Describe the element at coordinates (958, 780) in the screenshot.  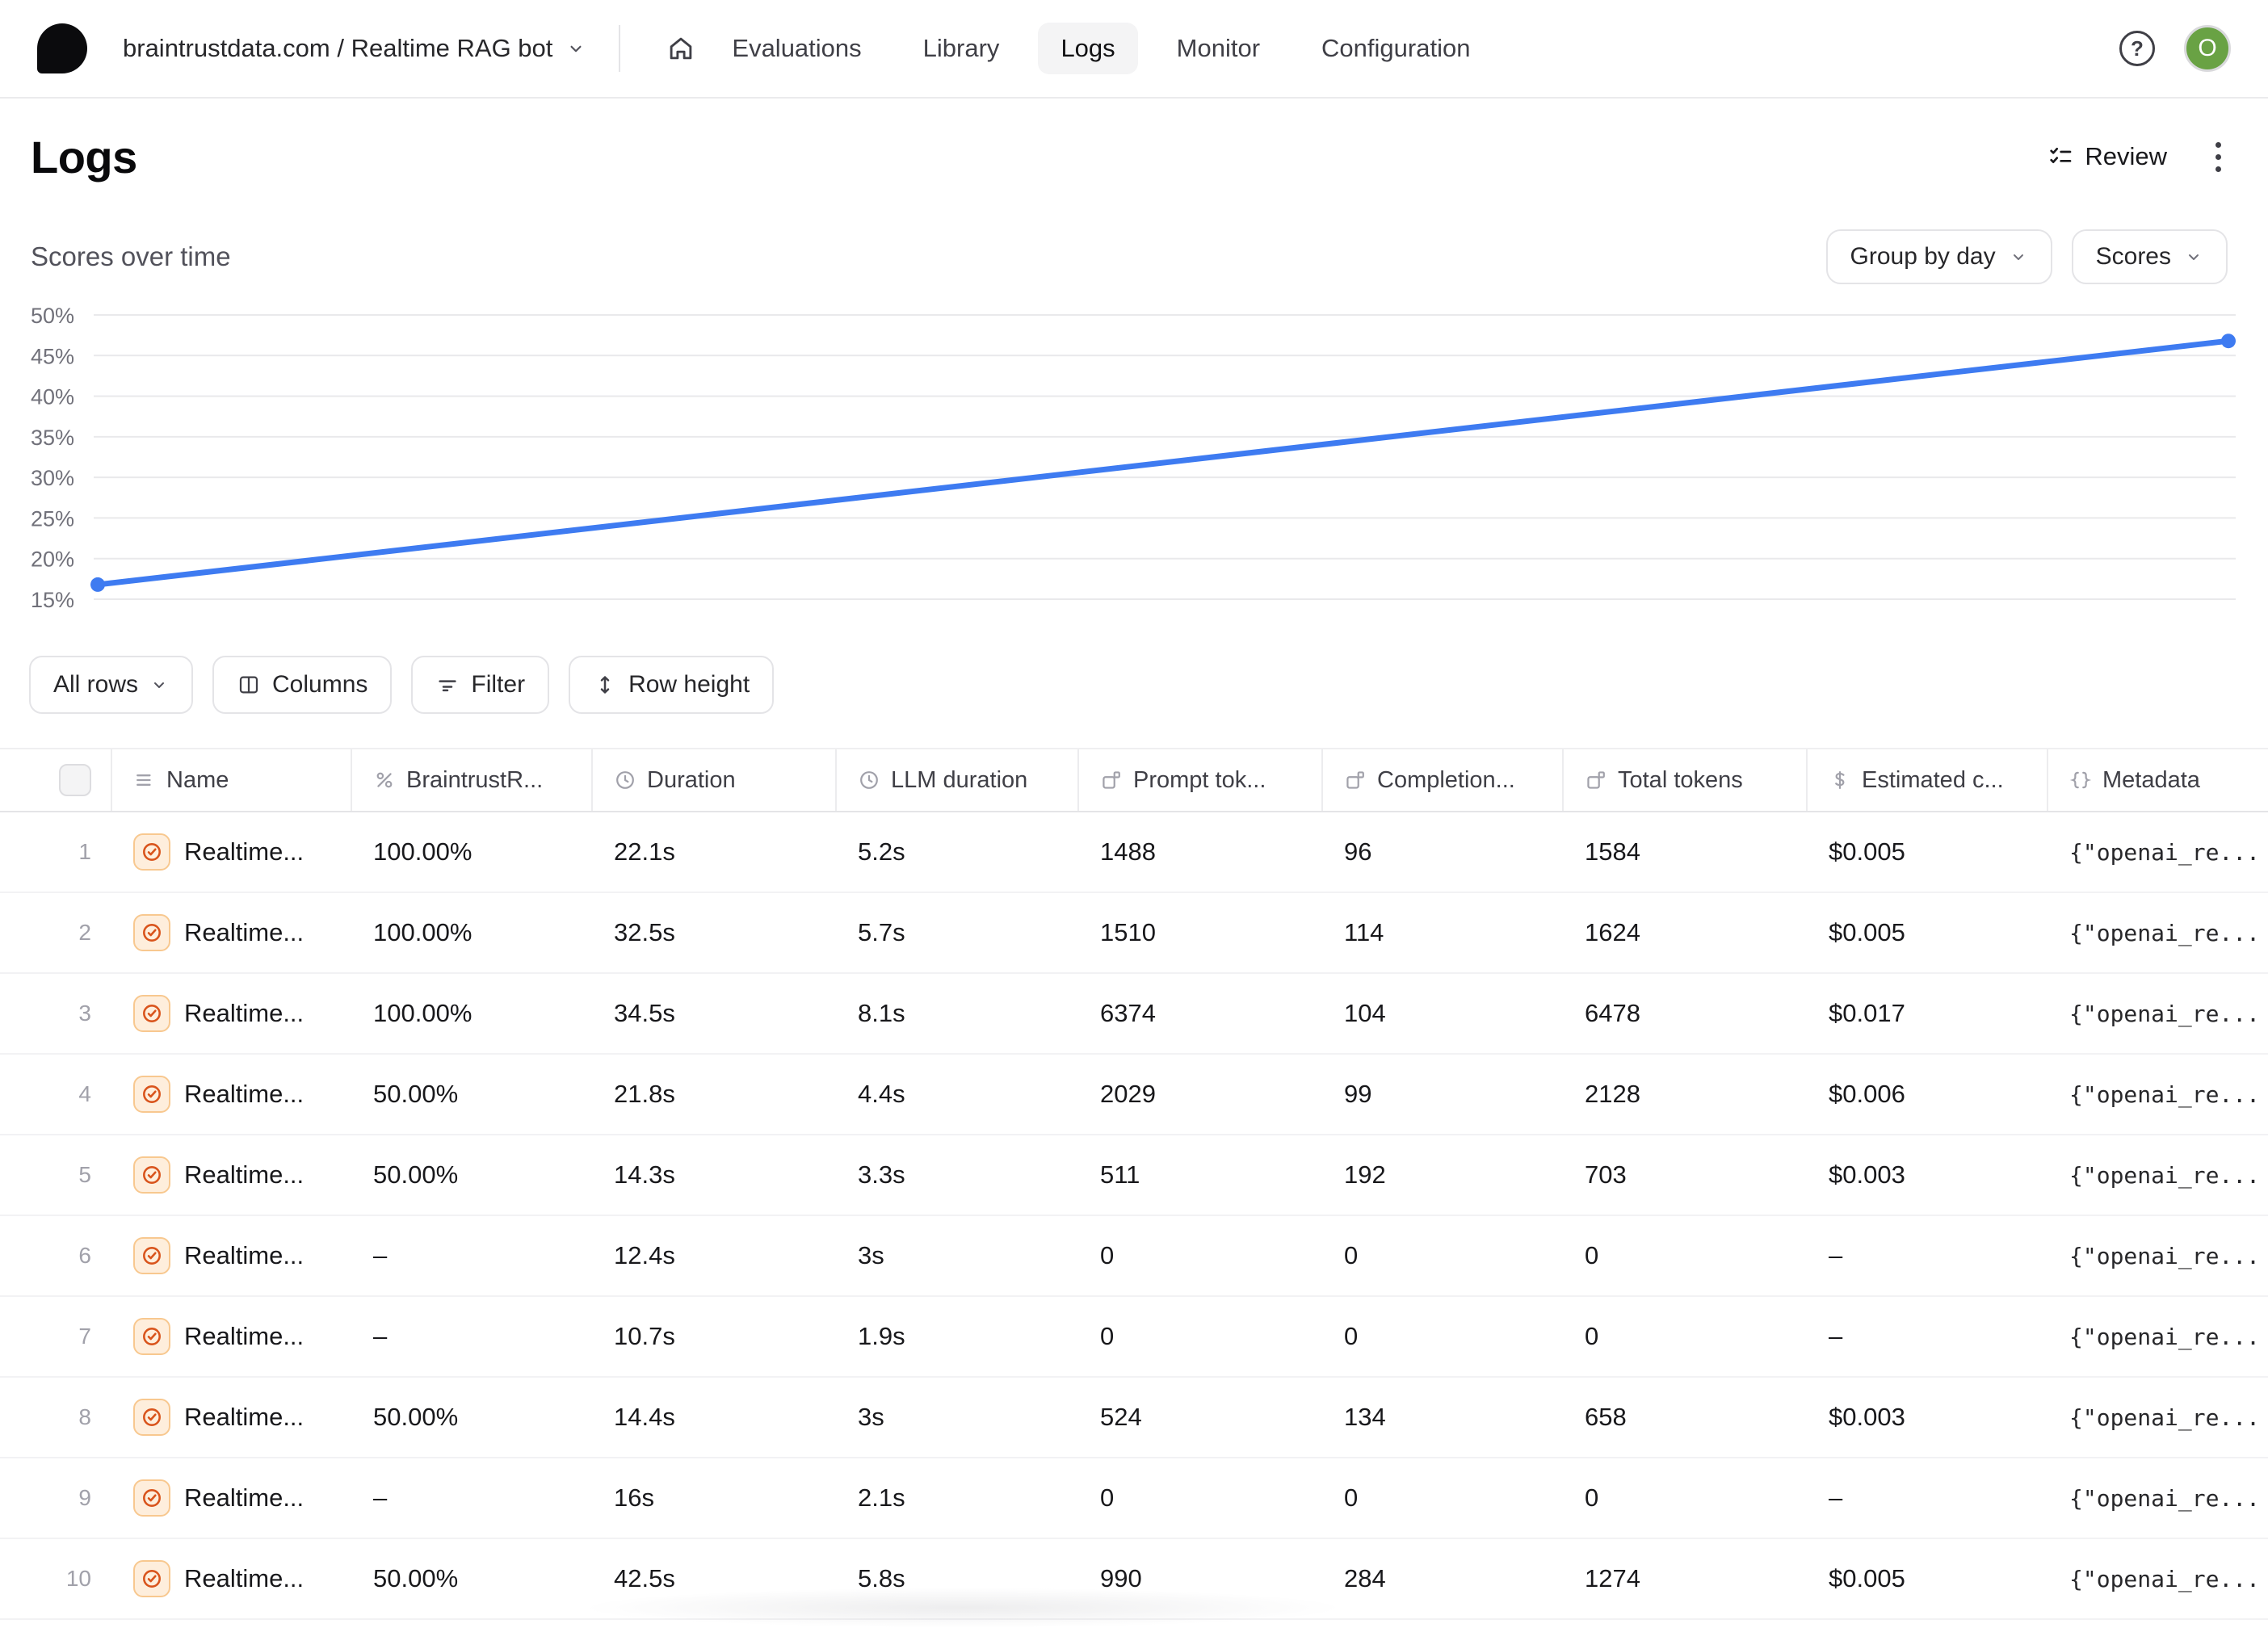
I see `column-header: LLM duration` at that location.